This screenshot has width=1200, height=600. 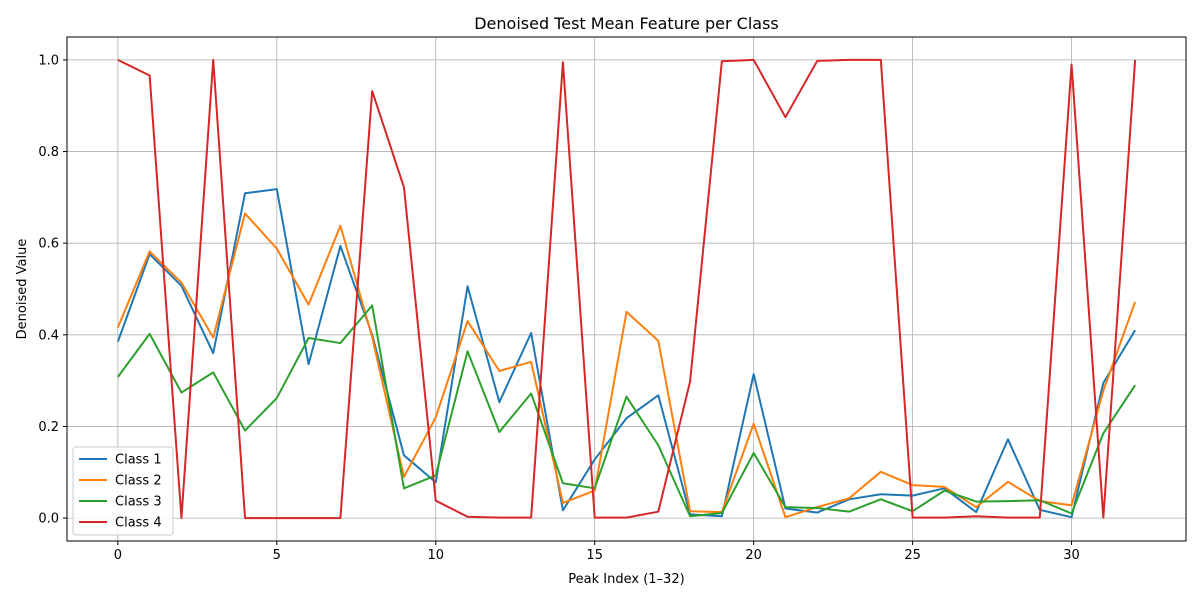 I want to click on x-tick-label: 25, so click(x=912, y=555).